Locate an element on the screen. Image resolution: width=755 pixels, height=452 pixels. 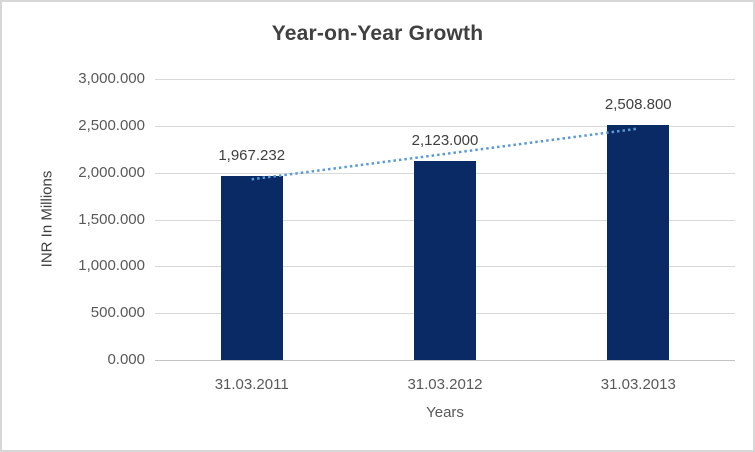
chart-title: Year-on-Year Growth is located at coordinates (377, 33).